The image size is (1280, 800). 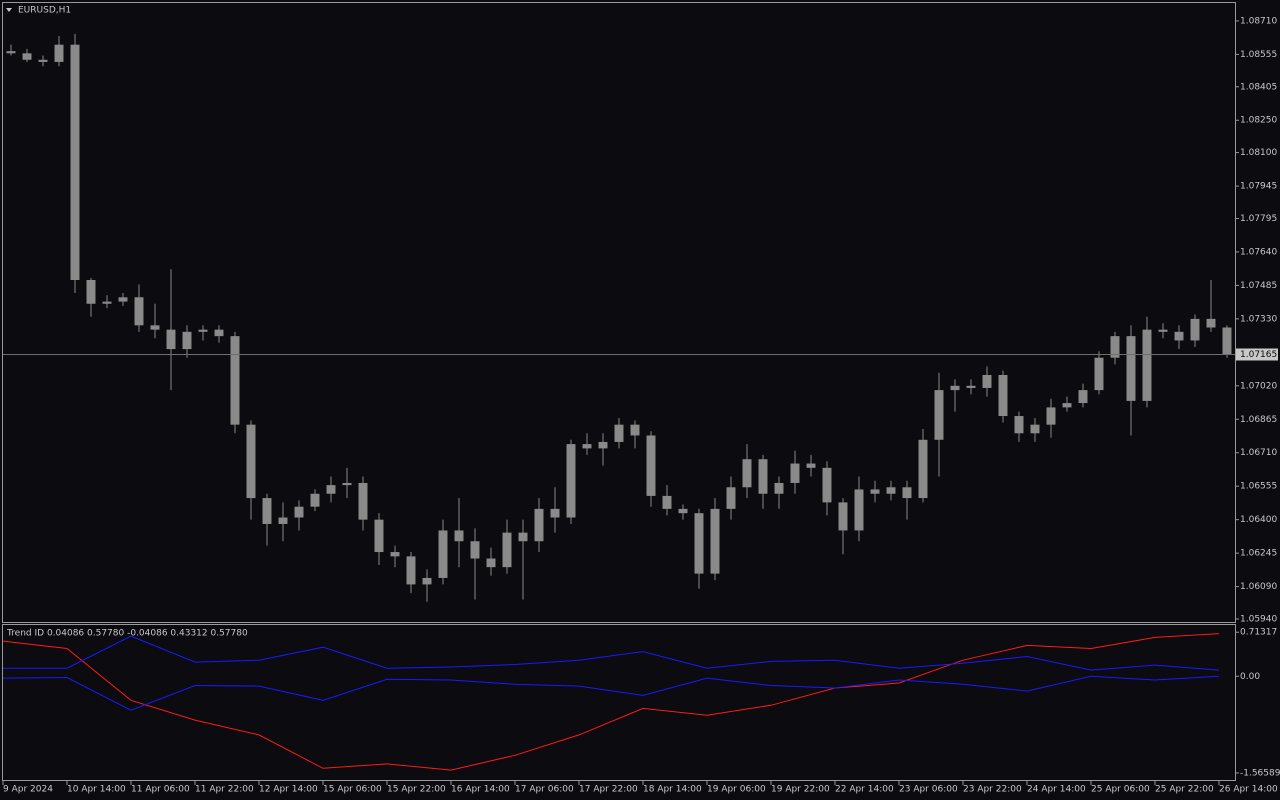 What do you see at coordinates (1258, 453) in the screenshot?
I see `y-tick-label: 1.06710` at bounding box center [1258, 453].